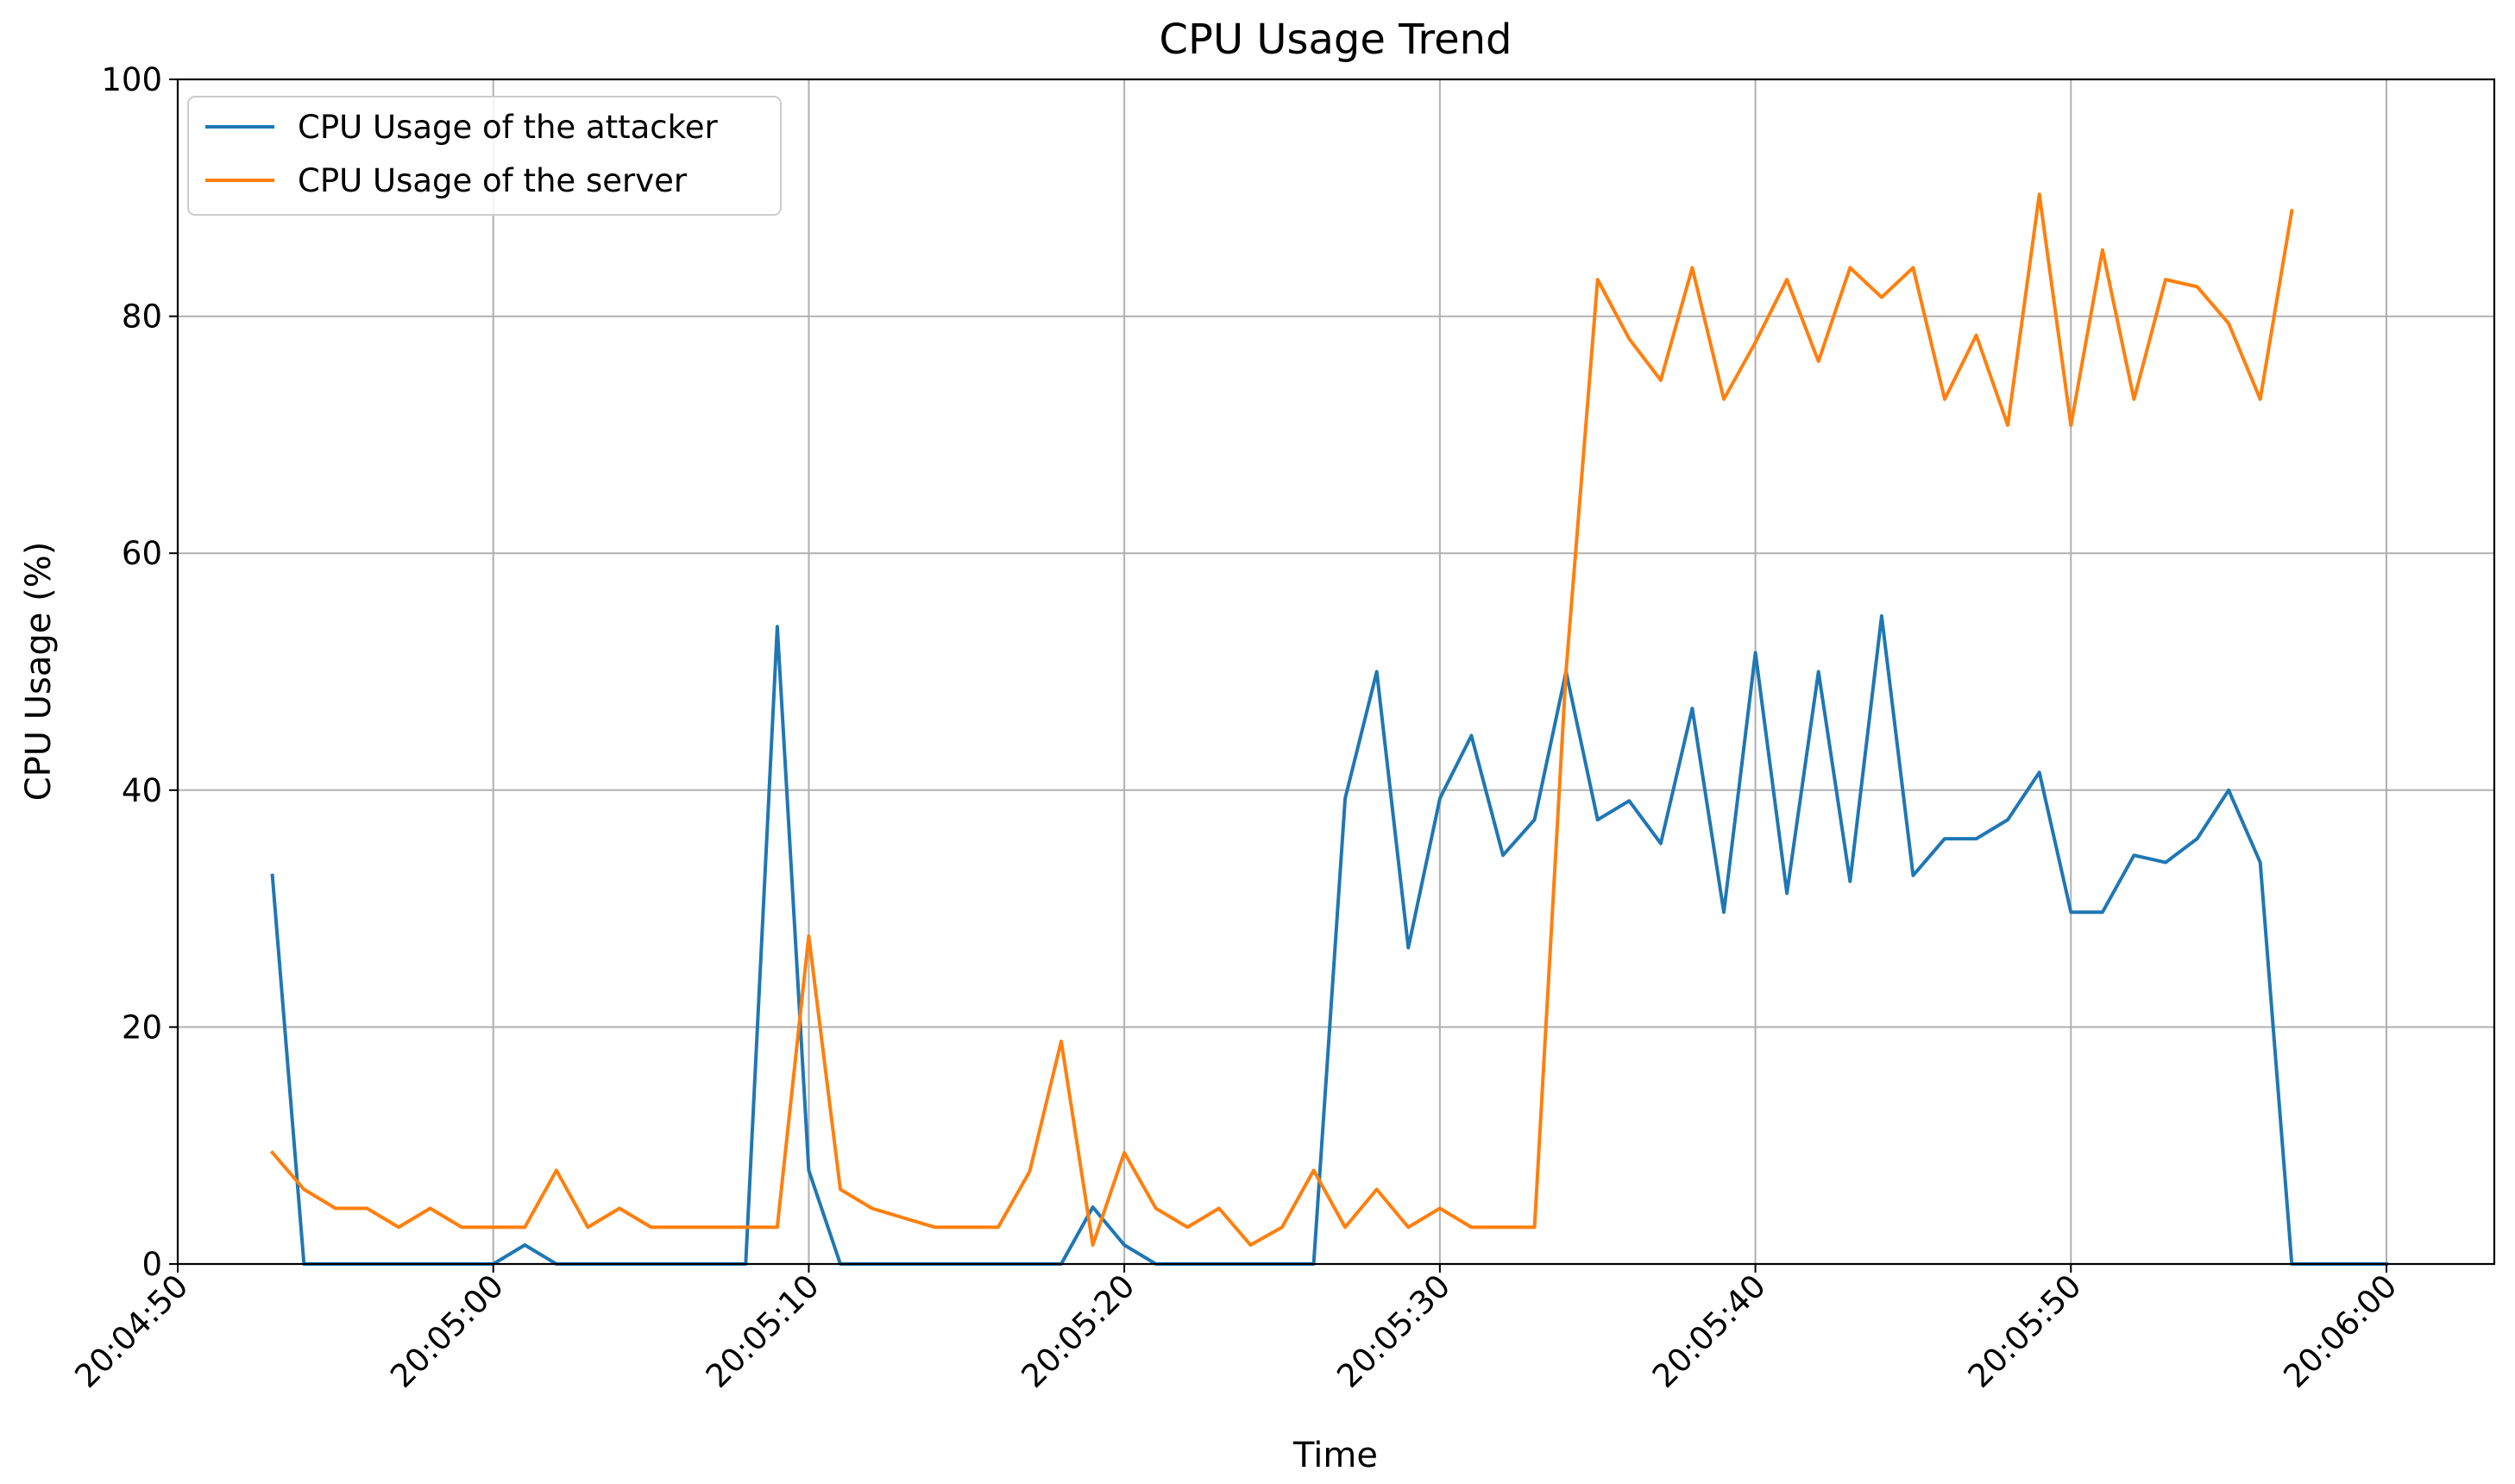 The width and height of the screenshot is (2515, 1484). What do you see at coordinates (142, 553) in the screenshot?
I see `y-tick-label: 60` at bounding box center [142, 553].